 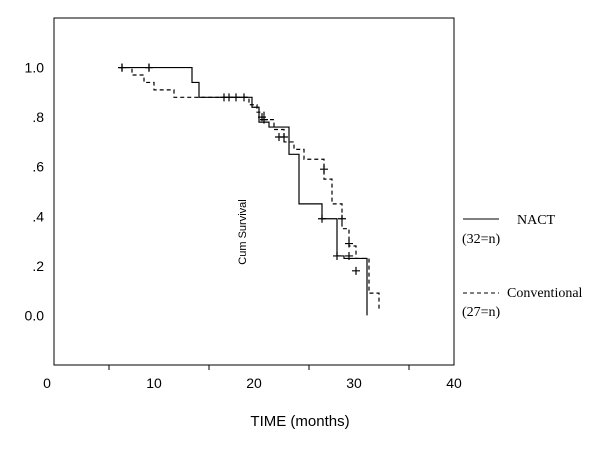 I want to click on y-tick-label: 0.0, so click(x=35, y=315).